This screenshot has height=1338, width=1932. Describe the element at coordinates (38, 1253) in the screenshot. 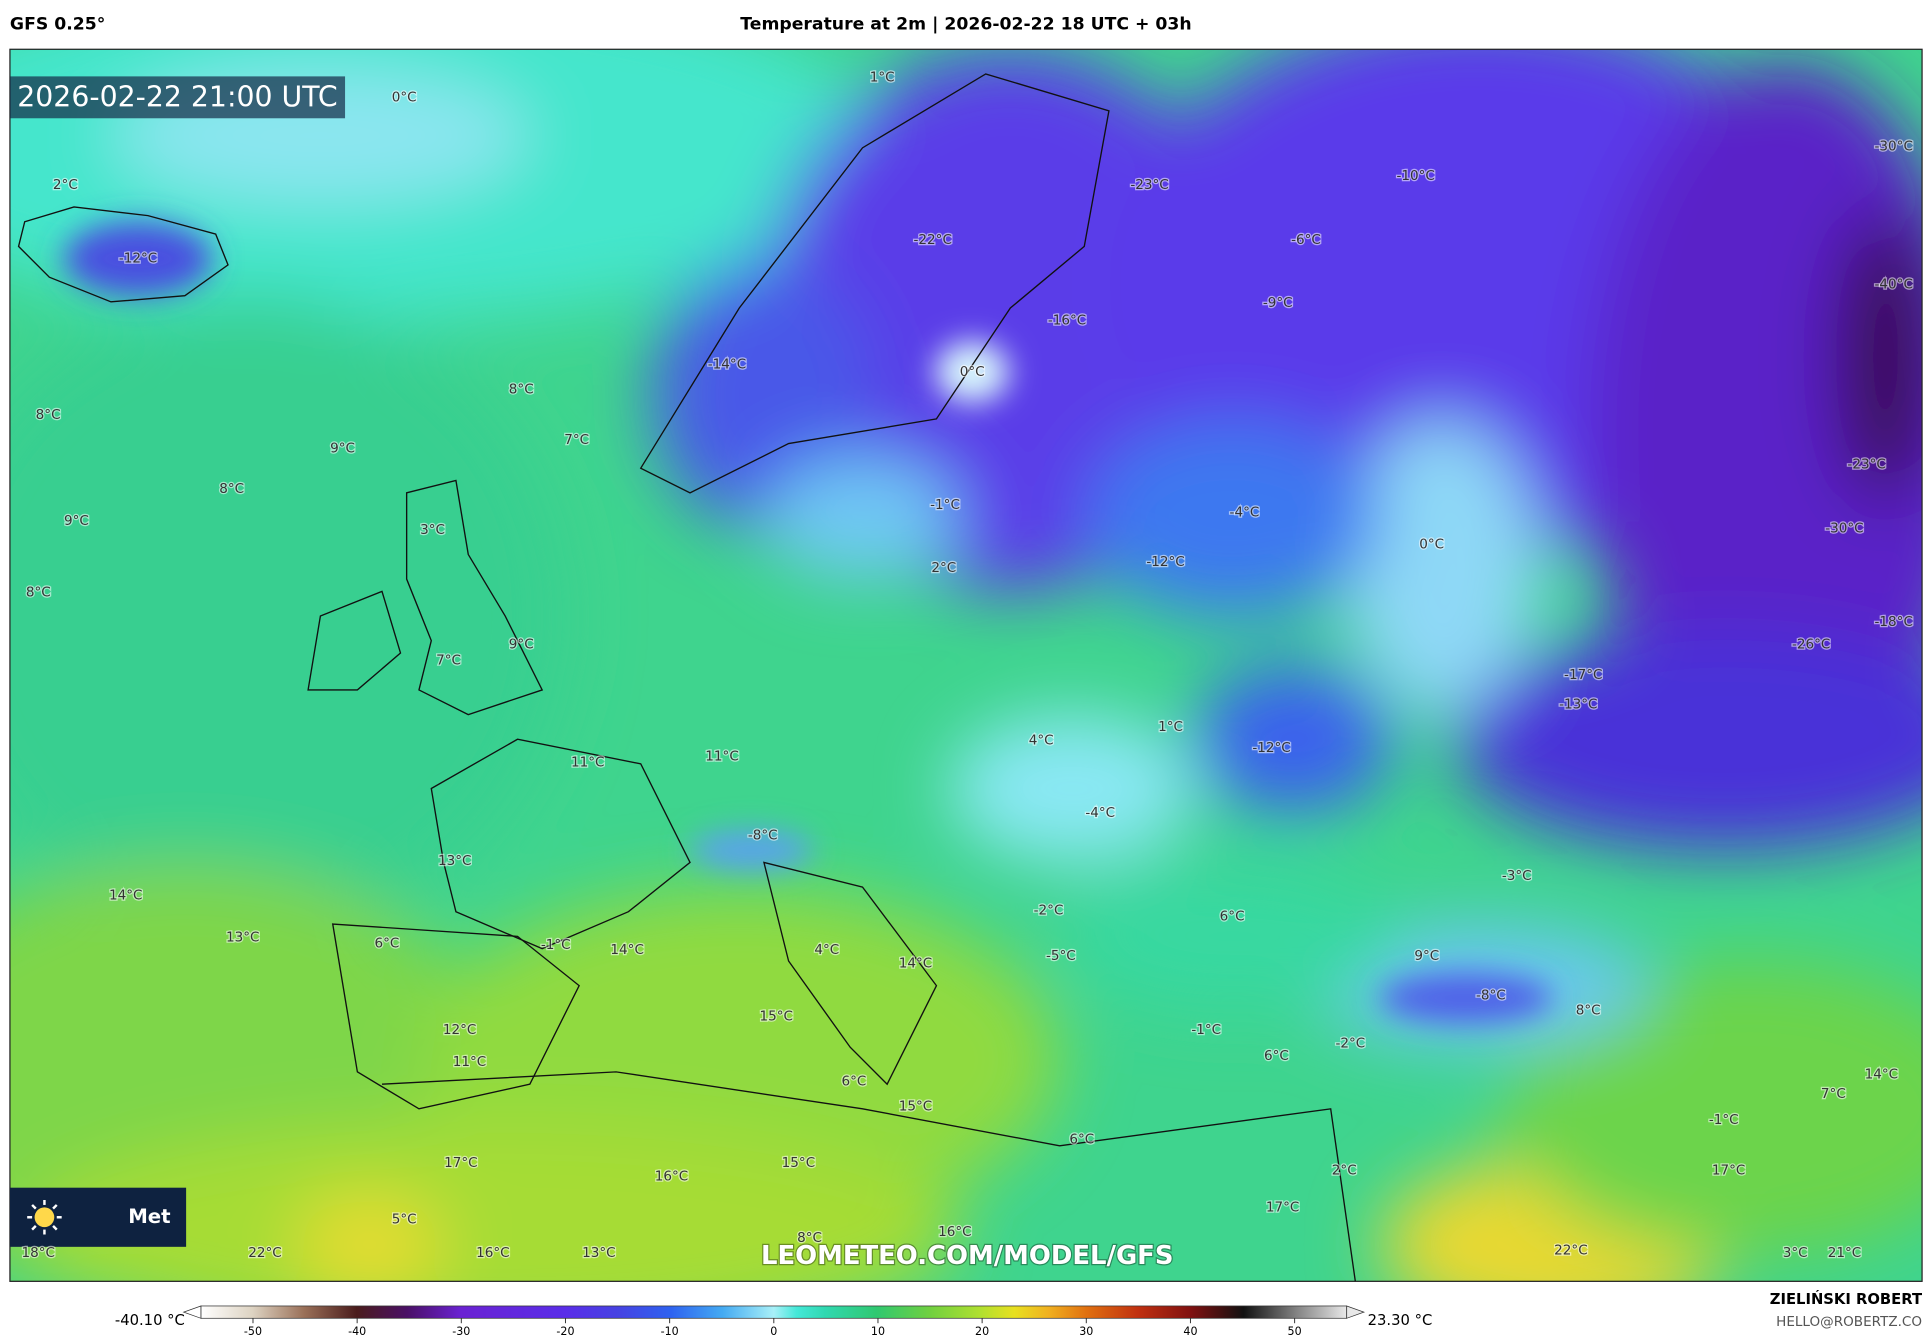

I see `temperature-label: 18°C` at that location.